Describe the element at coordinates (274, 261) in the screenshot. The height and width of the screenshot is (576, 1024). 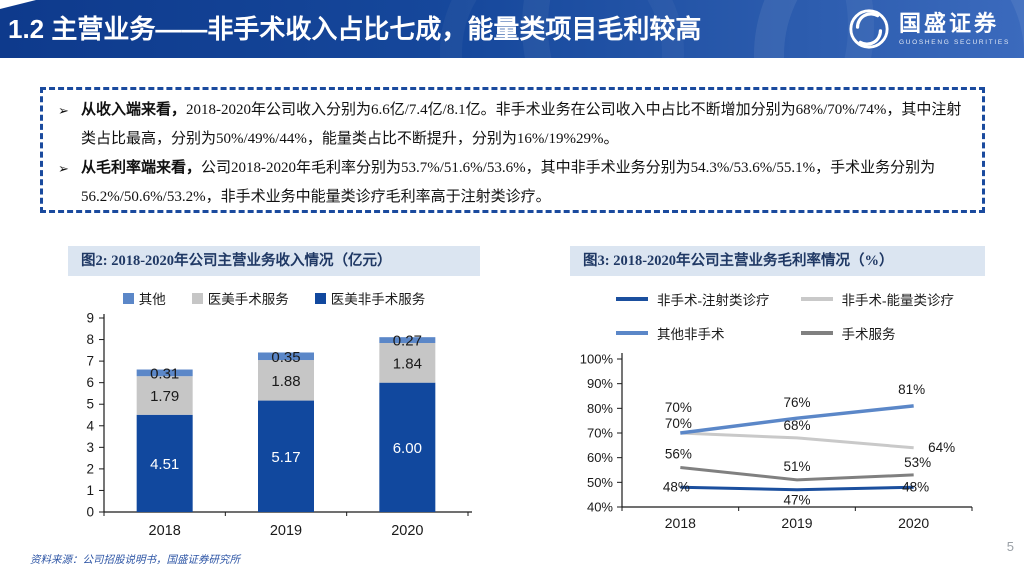
I see `figure2-title: 图2: 2018-2020年公司主营业务收入情况（亿元）` at that location.